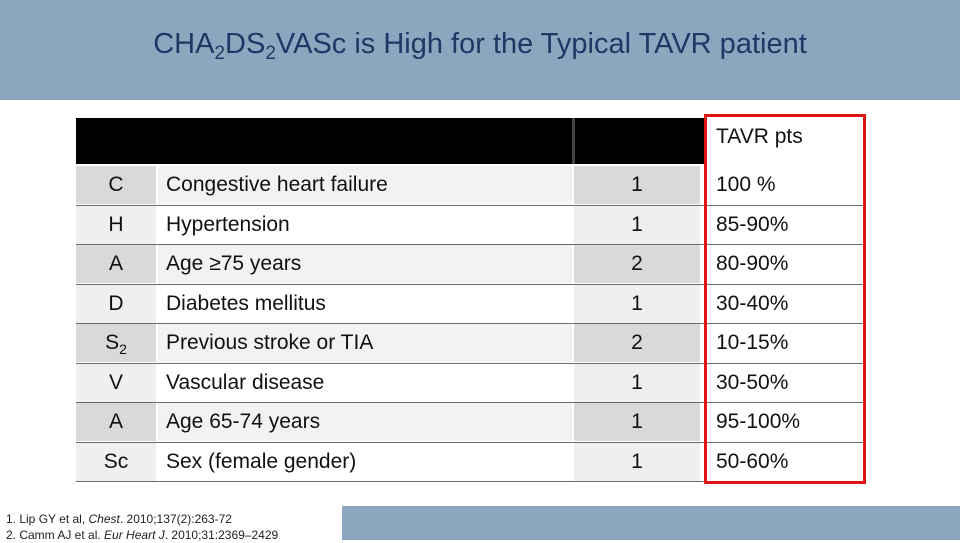 The height and width of the screenshot is (543, 960). What do you see at coordinates (365, 224) in the screenshot?
I see `risk-factor-description: Hypertension` at bounding box center [365, 224].